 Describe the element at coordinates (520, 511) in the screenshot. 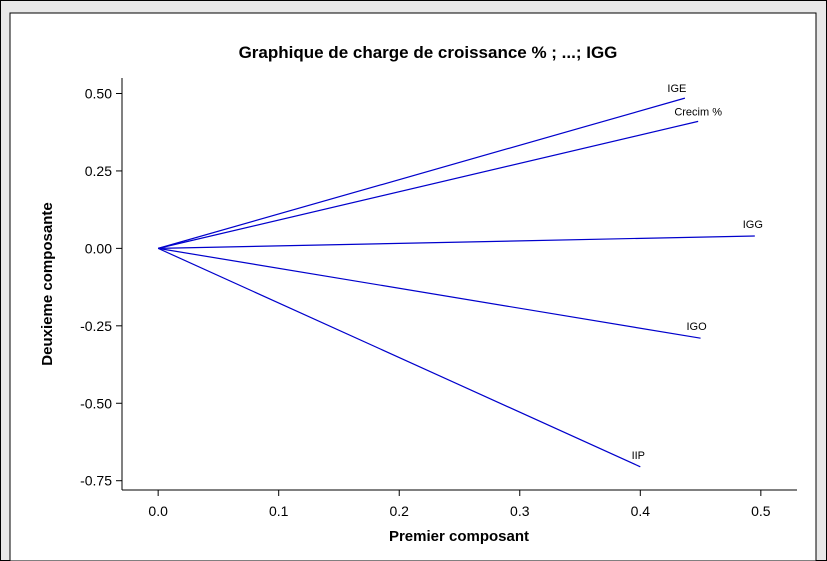

I see `x-tick-label: 0.3` at that location.